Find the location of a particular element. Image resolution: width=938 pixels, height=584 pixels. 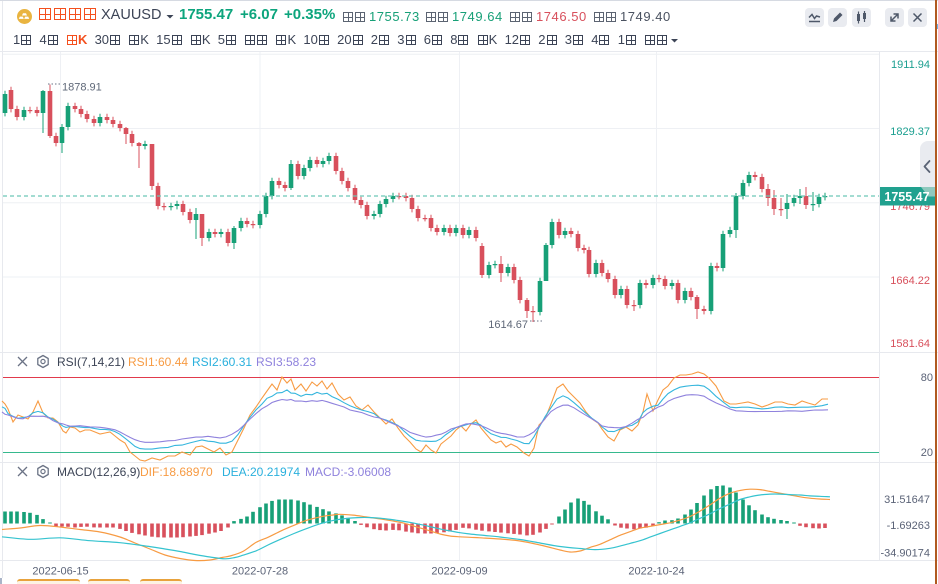

svg-text: 80 is located at coordinates (927, 378).